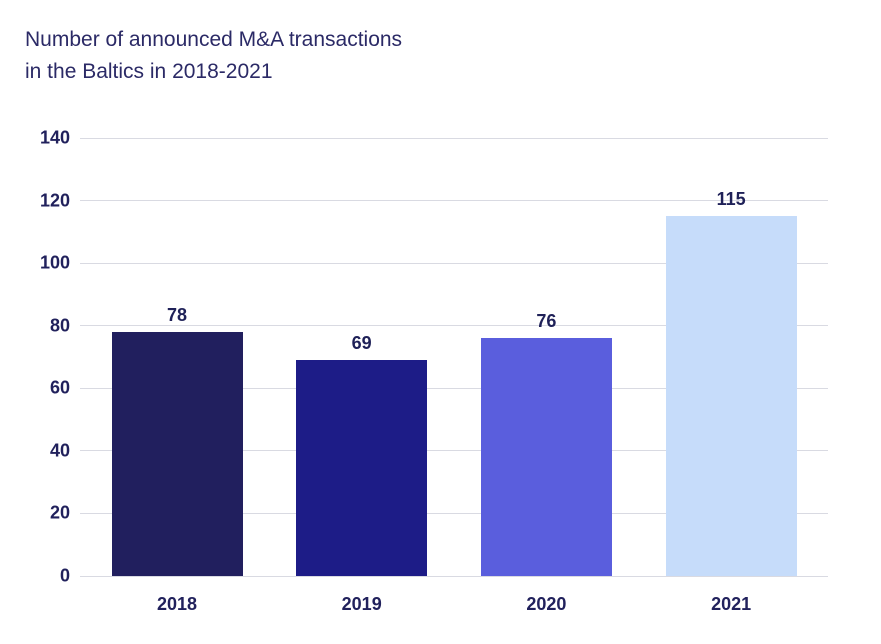 This screenshot has height=644, width=881. I want to click on bar-2018, so click(177, 453).